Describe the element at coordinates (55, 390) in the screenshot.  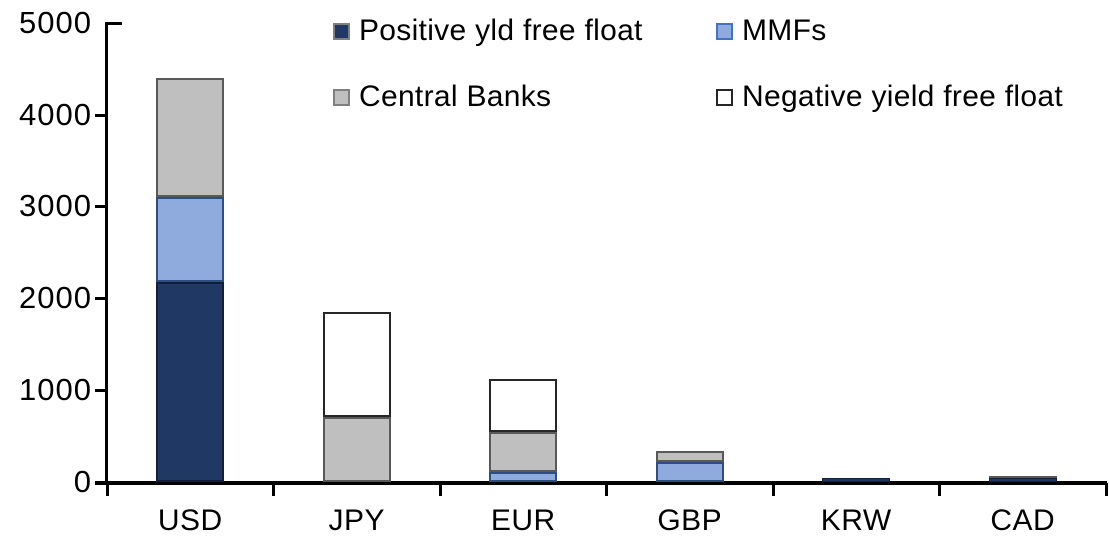
I see `y-axis-label-1000: 1000` at that location.